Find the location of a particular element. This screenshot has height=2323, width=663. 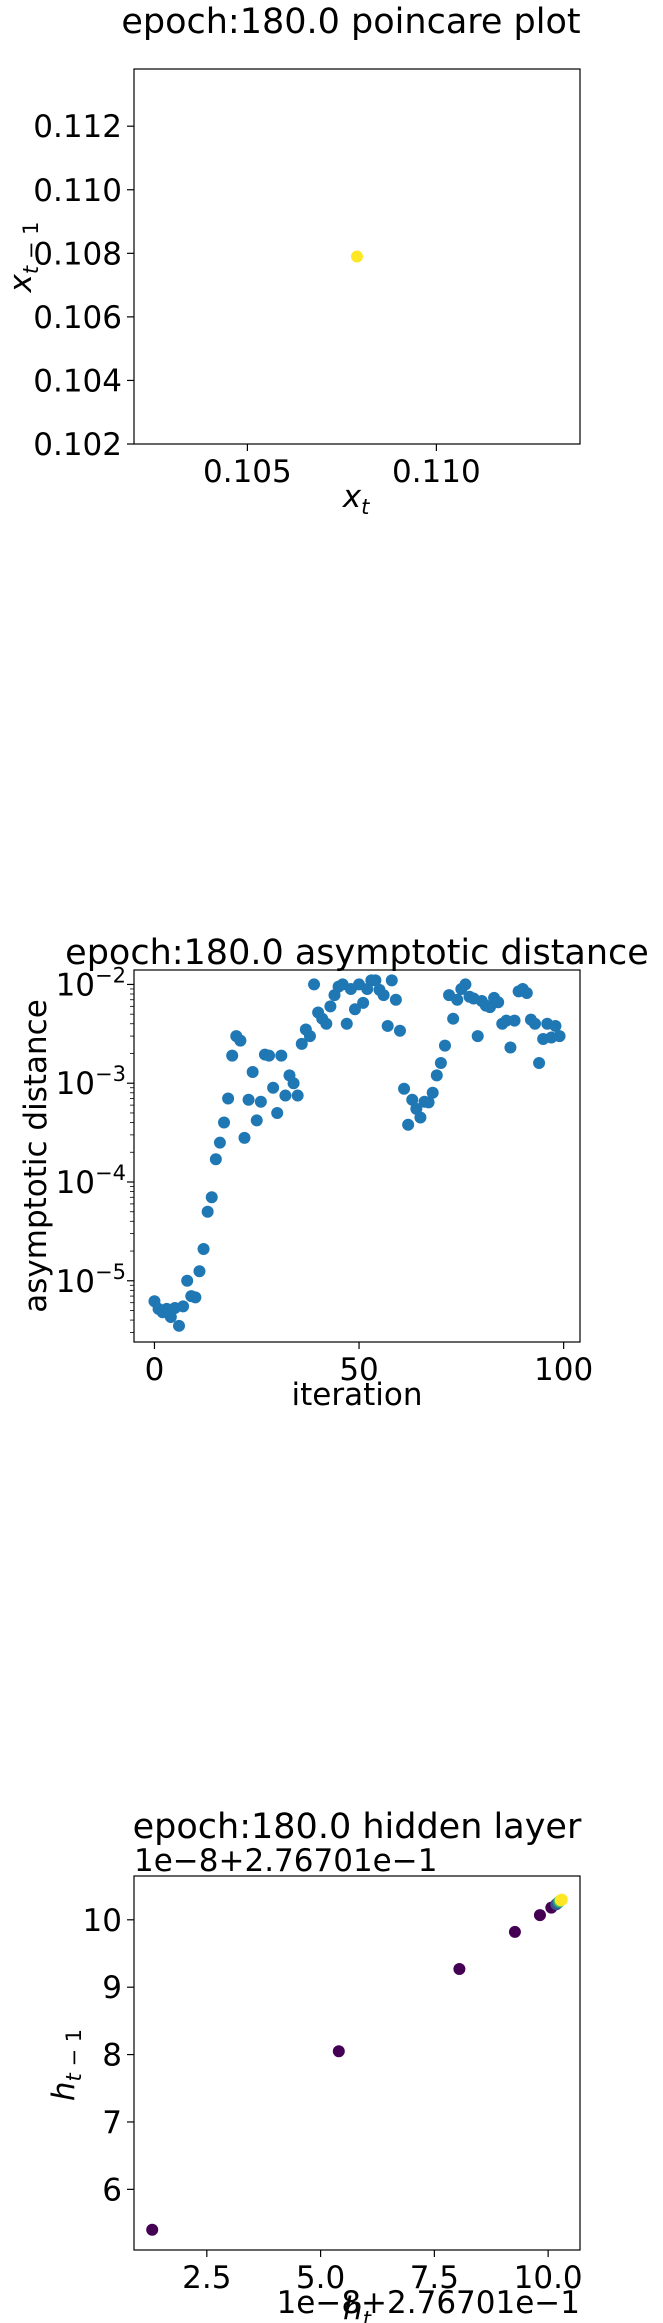

poincare-plot-title: epoch:180.0 poincare plot is located at coordinates (350, 22).